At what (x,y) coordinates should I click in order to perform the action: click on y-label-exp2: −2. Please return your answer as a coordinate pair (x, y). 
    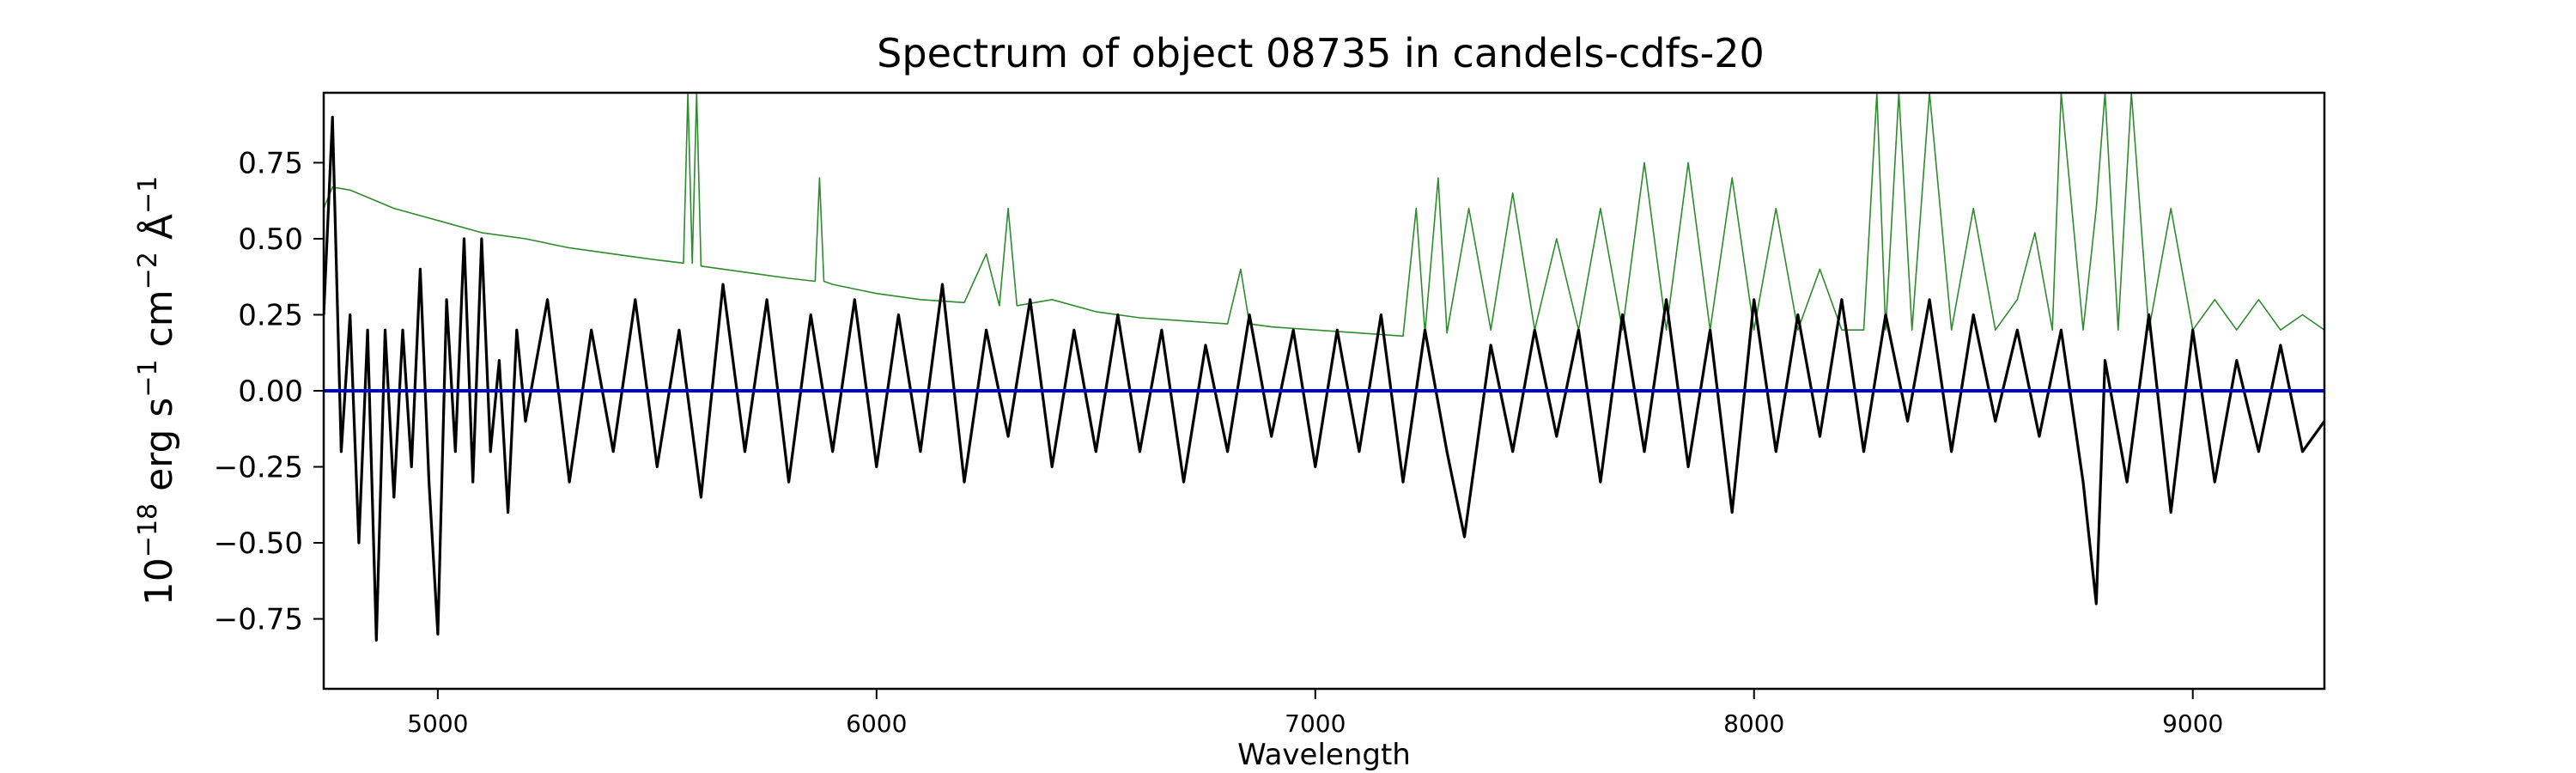
    Looking at the image, I should click on (148, 270).